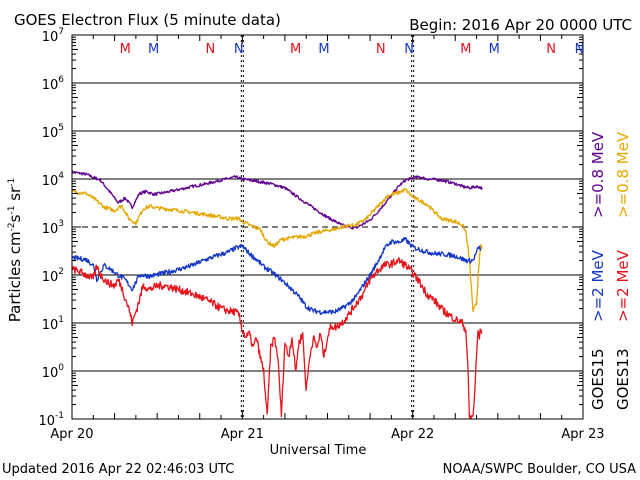 Image resolution: width=640 pixels, height=480 pixels. I want to click on credit-text: NOAA/SWPC Boulder, CO USA, so click(539, 469).